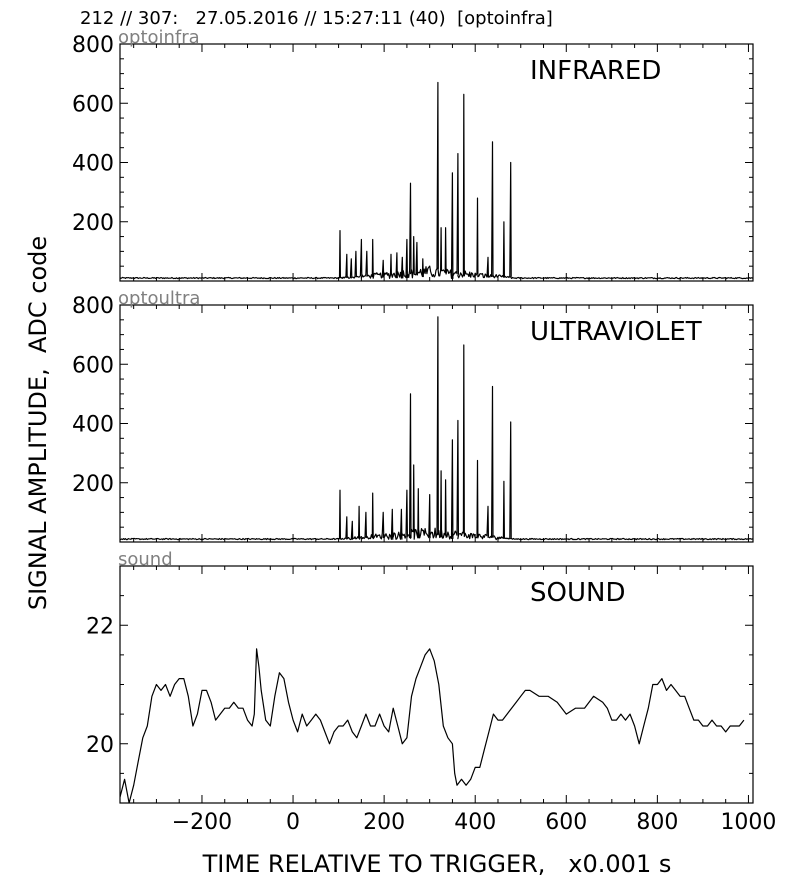  Describe the element at coordinates (293, 822) in the screenshot. I see `x-tick-label: 0` at that location.